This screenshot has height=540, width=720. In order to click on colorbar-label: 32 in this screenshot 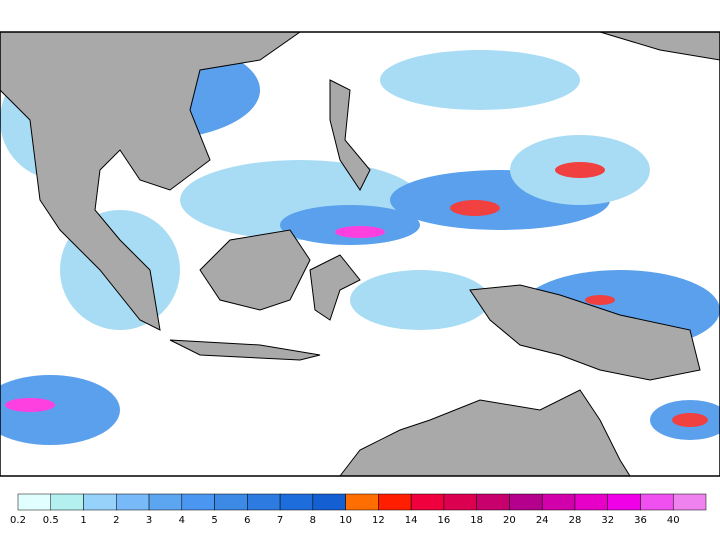, I will do `click(607, 520)`.